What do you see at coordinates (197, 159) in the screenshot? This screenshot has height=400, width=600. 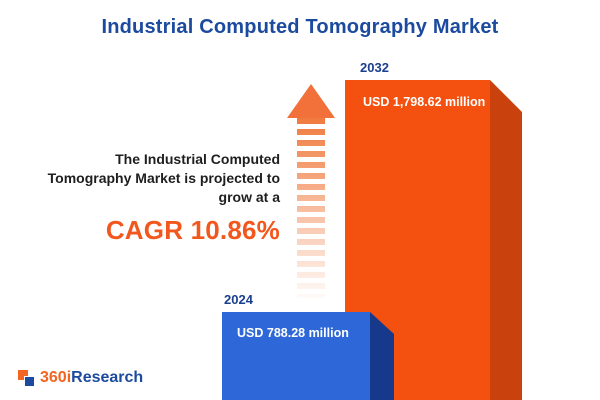 I see `description-line-1: The Industrial Computed` at bounding box center [197, 159].